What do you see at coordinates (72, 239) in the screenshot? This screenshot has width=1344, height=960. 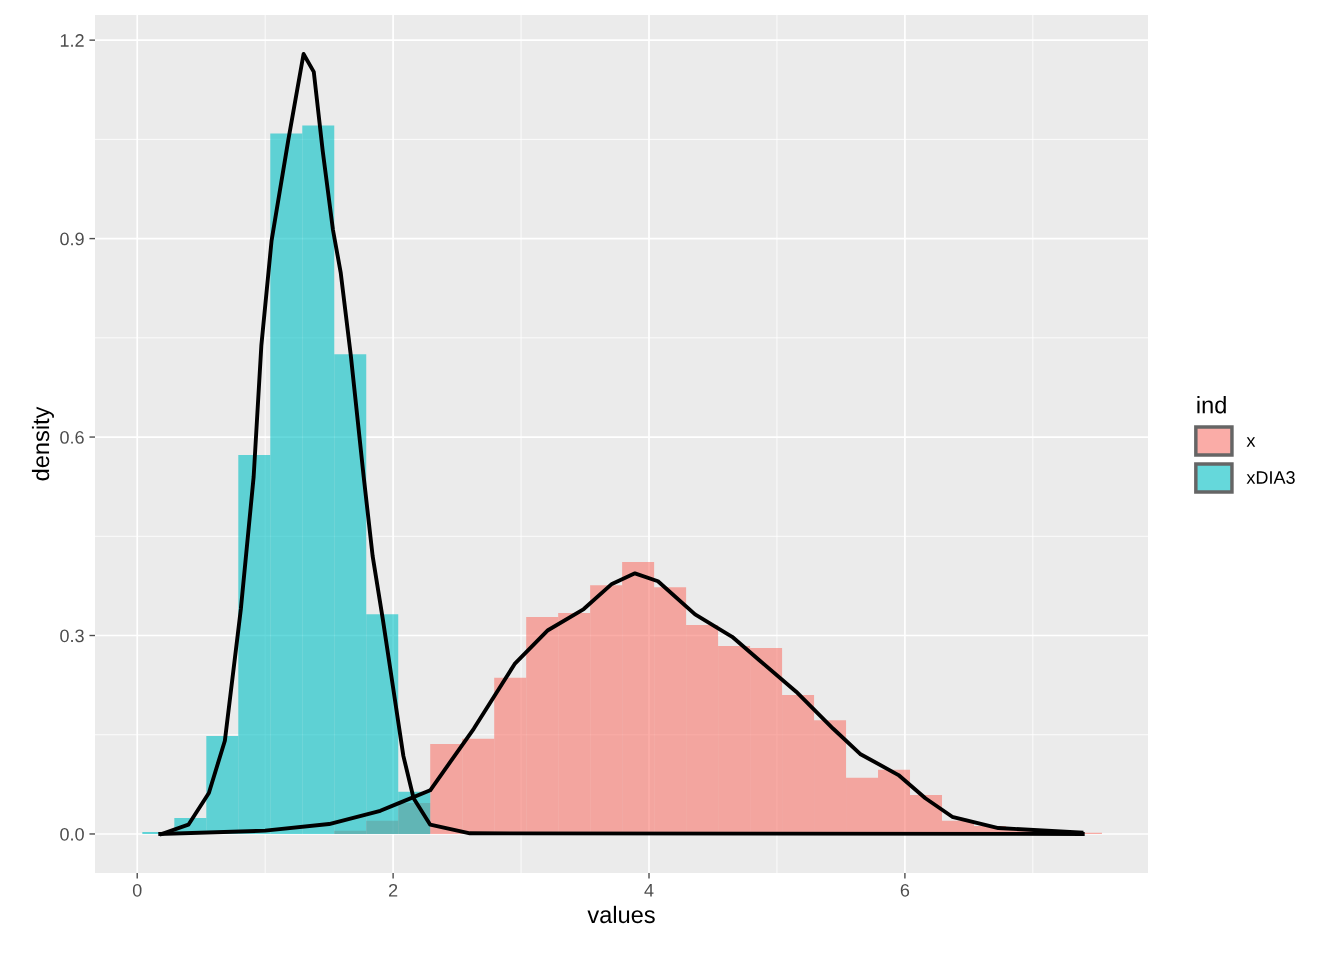 I see `y-tick-label: 0.9` at bounding box center [72, 239].